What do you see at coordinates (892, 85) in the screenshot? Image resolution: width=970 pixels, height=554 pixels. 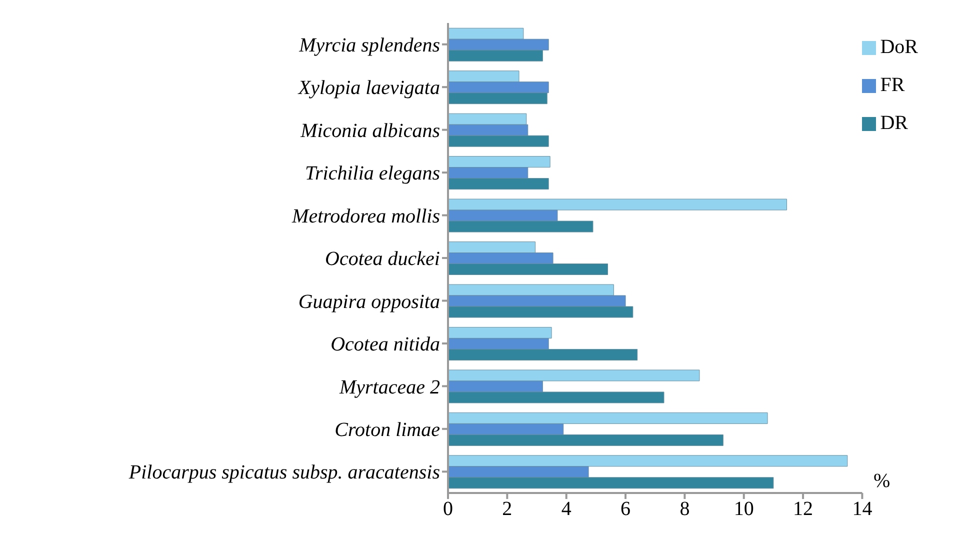 I see `legend-label: FR` at bounding box center [892, 85].